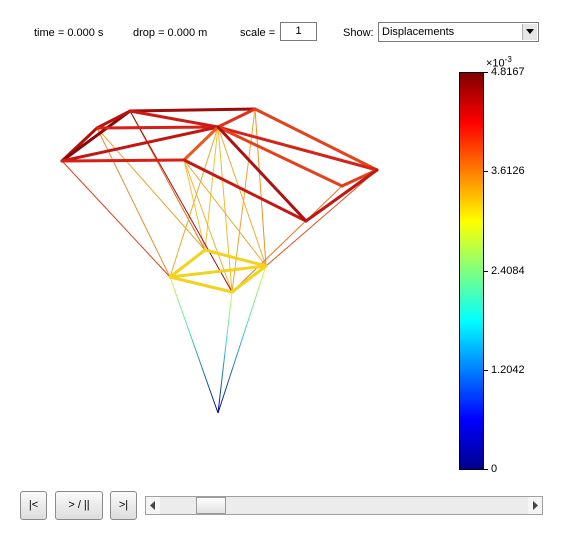  I want to click on slider-left-arrow-icon, so click(153, 505).